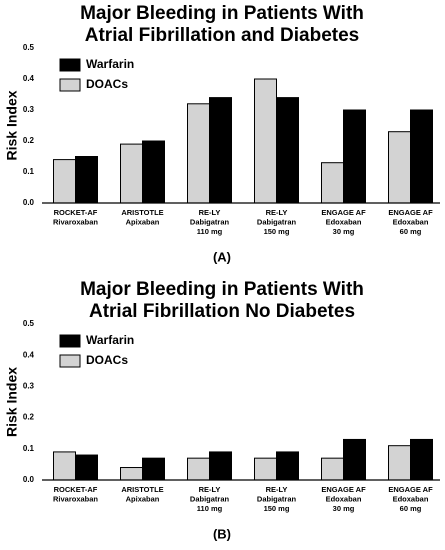 This screenshot has height=550, width=445. I want to click on panel-label: (B), so click(222, 533).